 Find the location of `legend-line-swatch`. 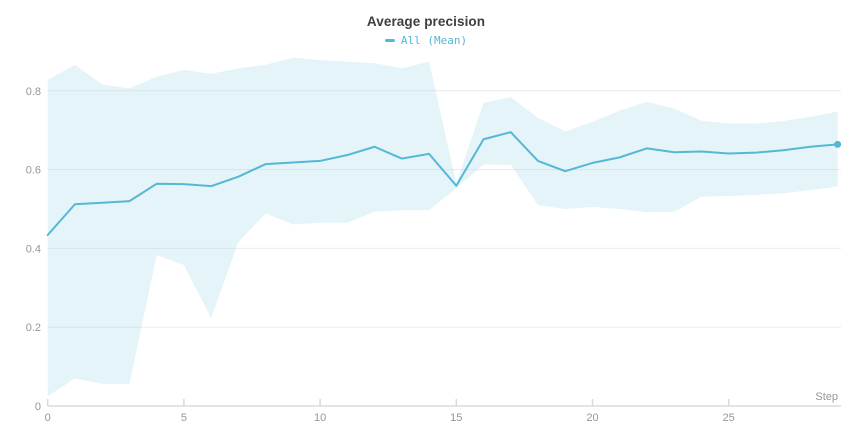

legend-line-swatch is located at coordinates (389, 40).